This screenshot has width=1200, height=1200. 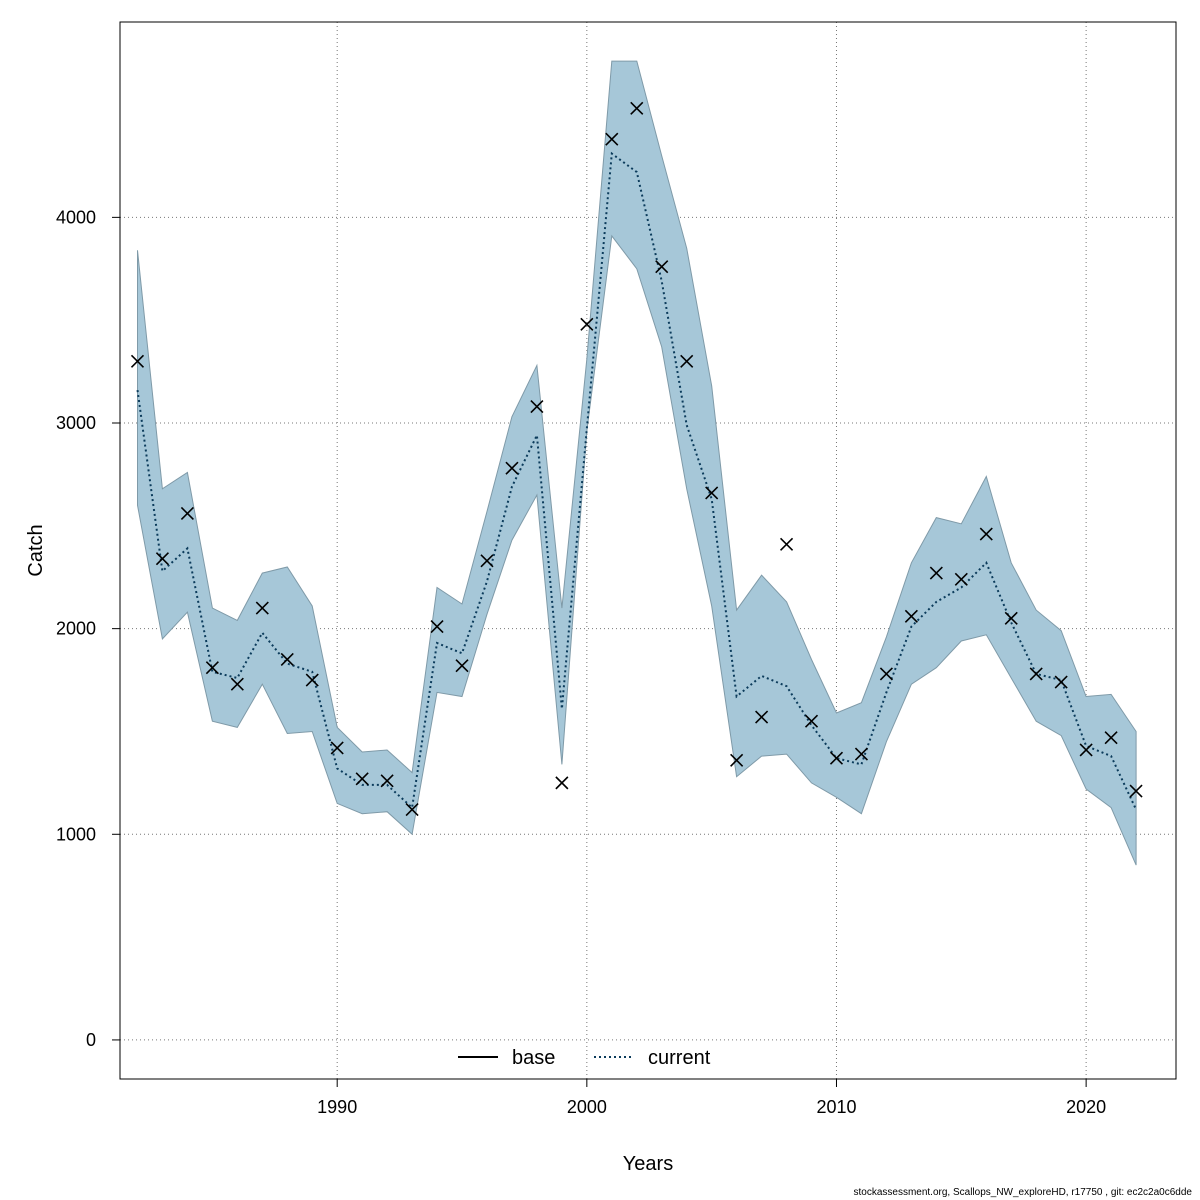 What do you see at coordinates (587, 1107) in the screenshot?
I see `x-tick-label-2000: 2000` at bounding box center [587, 1107].